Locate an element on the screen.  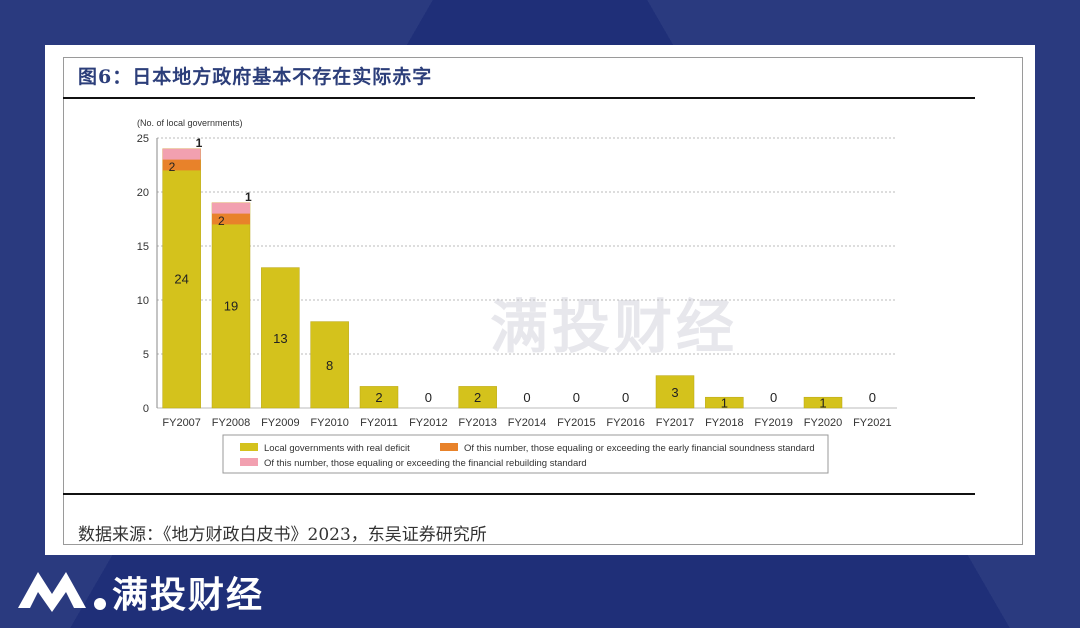
y-tick-label: 25 is located at coordinates (143, 139).